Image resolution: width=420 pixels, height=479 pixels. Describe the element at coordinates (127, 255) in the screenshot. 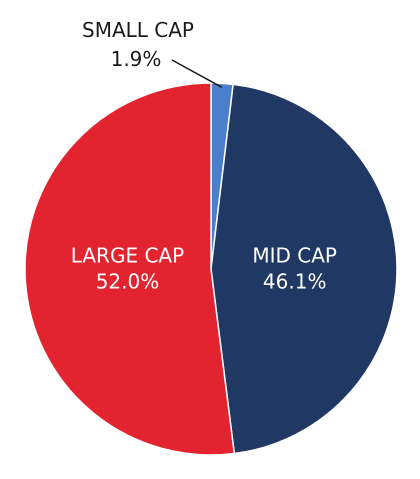

I see `large-cap-name: LARGE CAP` at that location.